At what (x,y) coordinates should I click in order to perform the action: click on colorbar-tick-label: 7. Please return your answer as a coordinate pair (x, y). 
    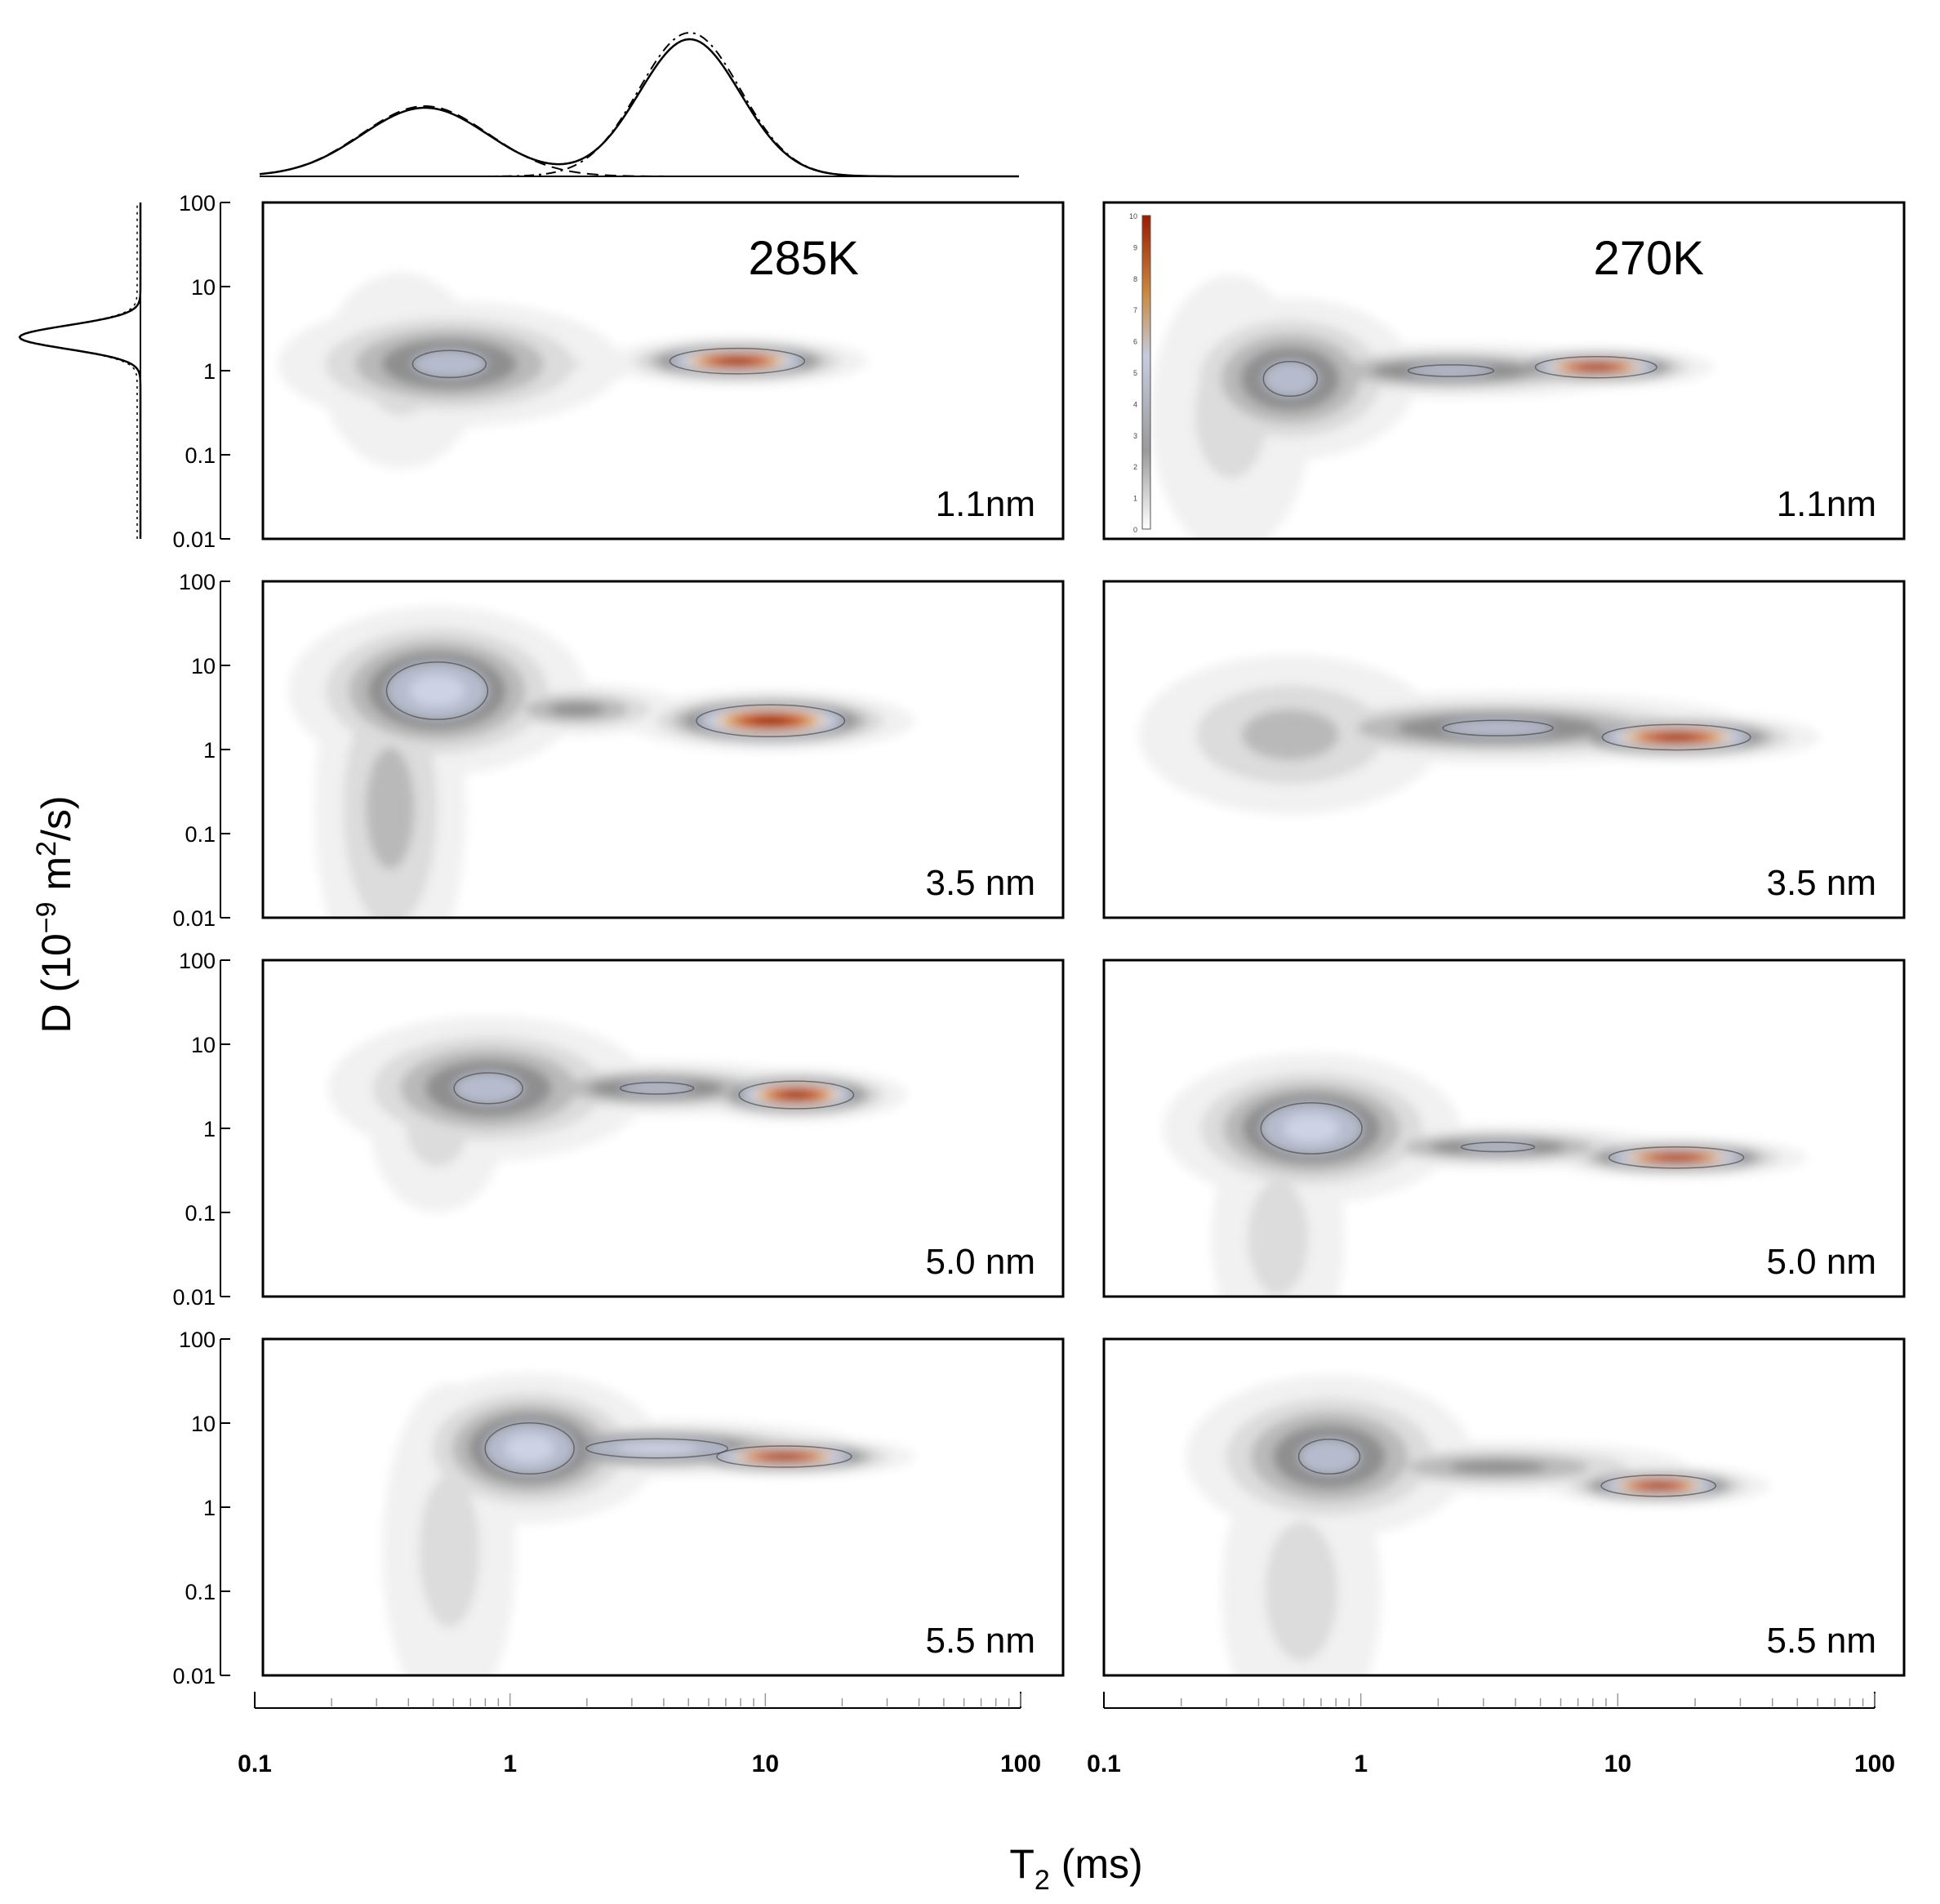
    Looking at the image, I should click on (1135, 310).